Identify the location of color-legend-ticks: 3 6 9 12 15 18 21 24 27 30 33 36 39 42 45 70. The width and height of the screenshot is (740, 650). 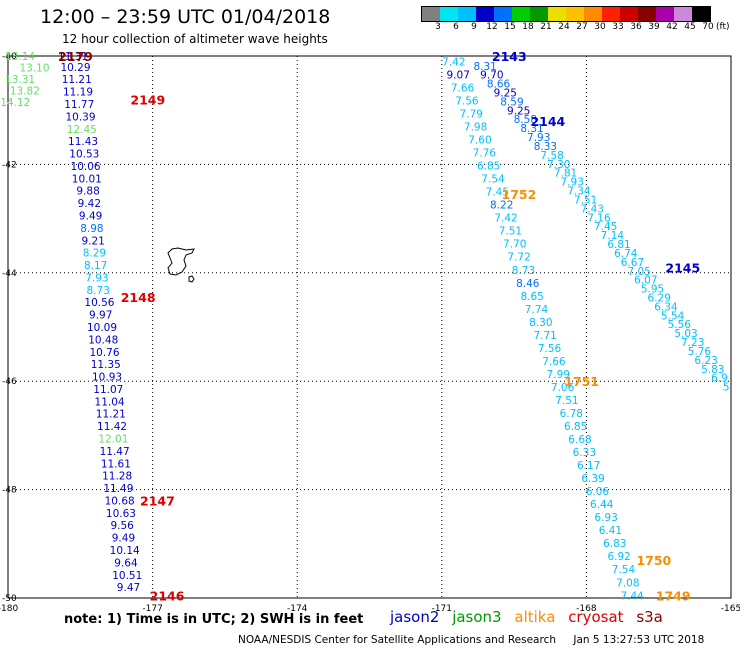
(576, 28).